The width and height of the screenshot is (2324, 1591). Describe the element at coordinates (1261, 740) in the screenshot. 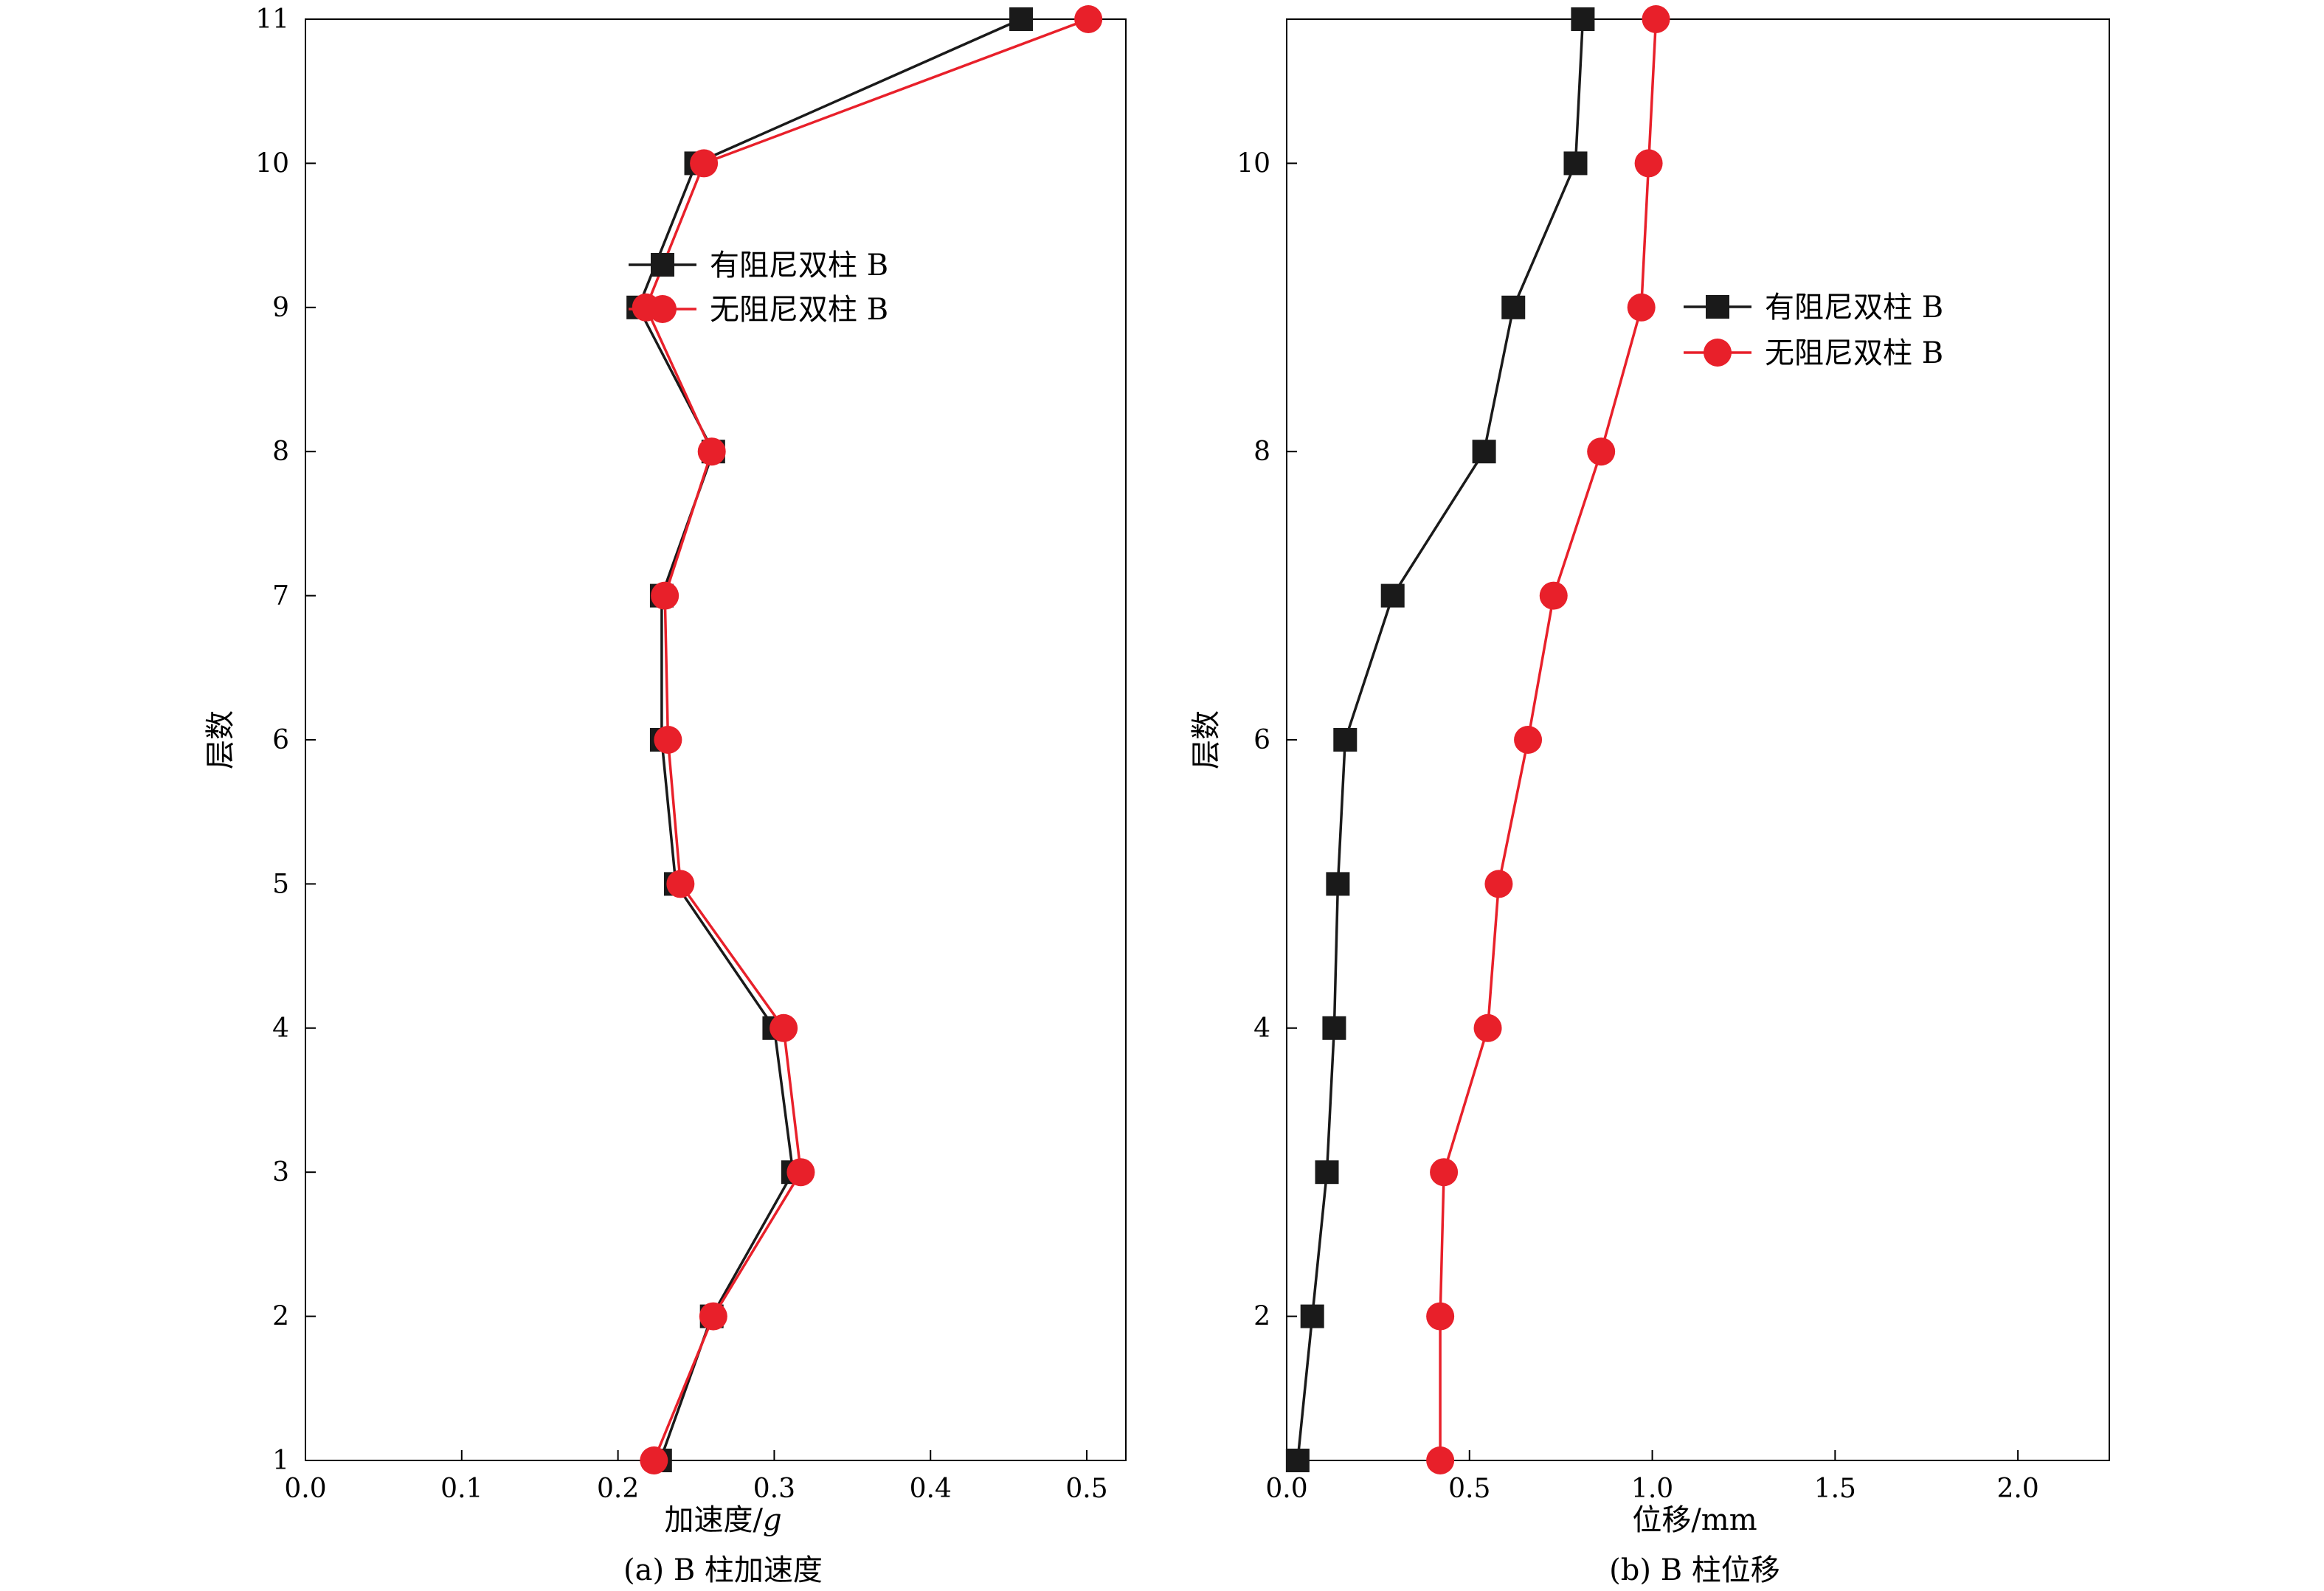

I see `y-tick-label-b: 6` at that location.